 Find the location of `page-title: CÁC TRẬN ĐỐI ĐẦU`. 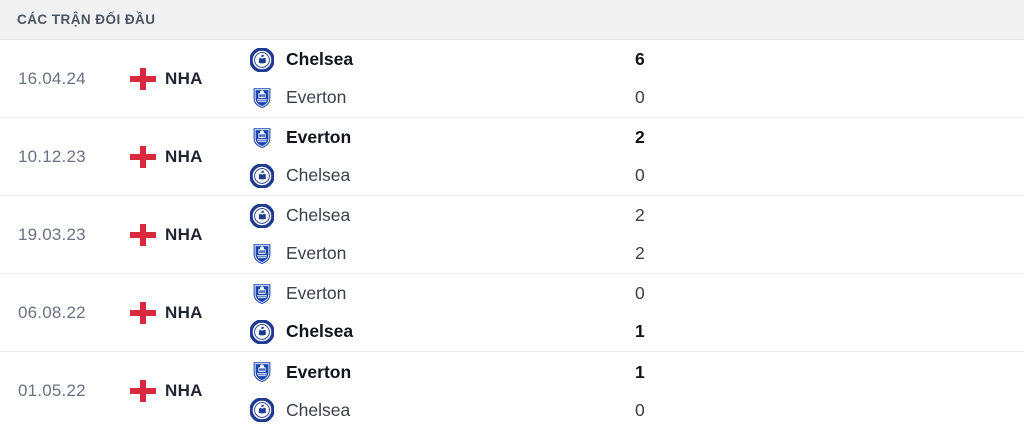

page-title: CÁC TRẬN ĐỐI ĐẦU is located at coordinates (86, 19).